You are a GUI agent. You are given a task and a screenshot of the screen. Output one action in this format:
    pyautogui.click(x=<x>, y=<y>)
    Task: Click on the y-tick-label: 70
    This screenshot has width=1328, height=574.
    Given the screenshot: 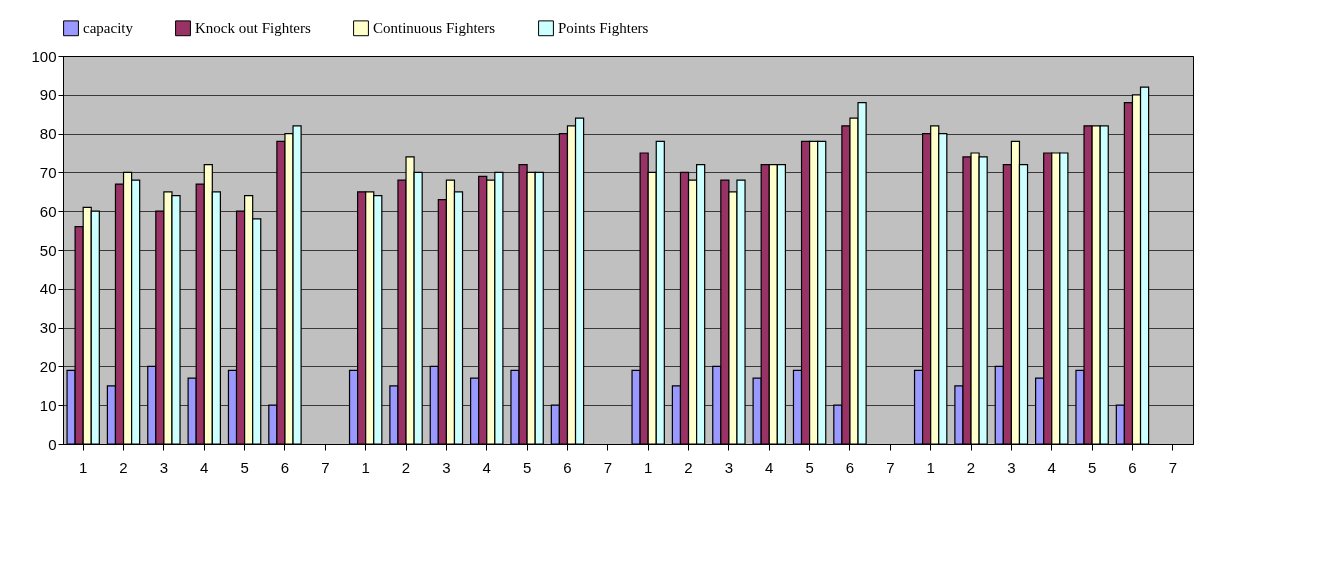 What is the action you would take?
    pyautogui.click(x=48, y=172)
    